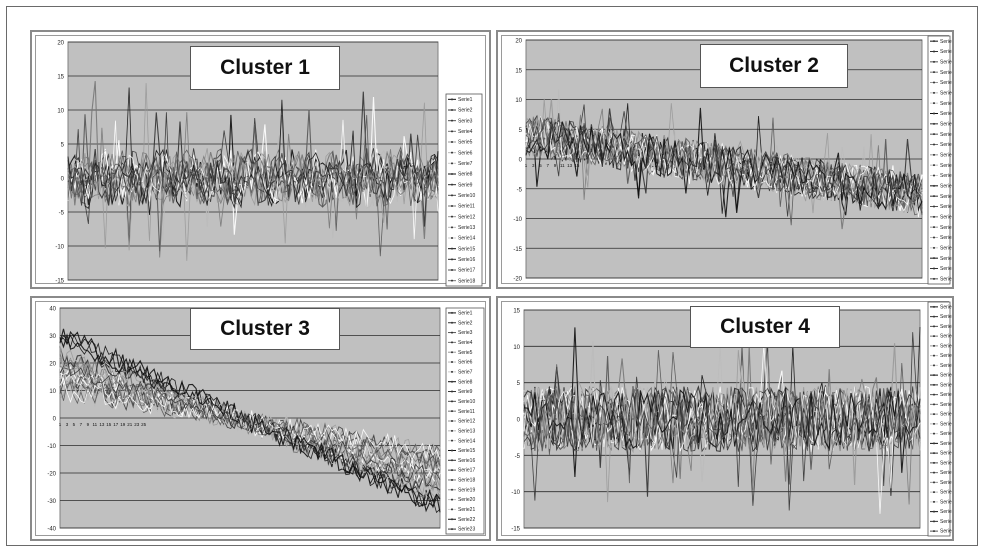  Describe the element at coordinates (81, 424) in the screenshot. I see `x-tick-label: 7` at that location.